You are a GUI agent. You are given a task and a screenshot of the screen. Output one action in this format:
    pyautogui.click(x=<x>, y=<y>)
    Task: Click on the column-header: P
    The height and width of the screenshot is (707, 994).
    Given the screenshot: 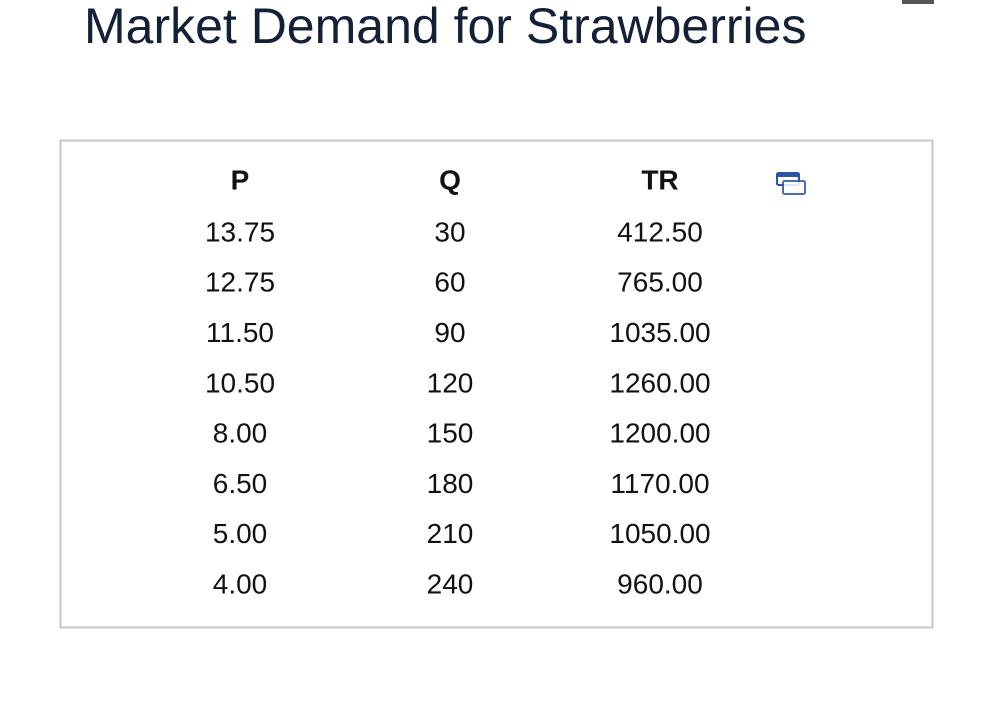 What is the action you would take?
    pyautogui.click(x=240, y=179)
    